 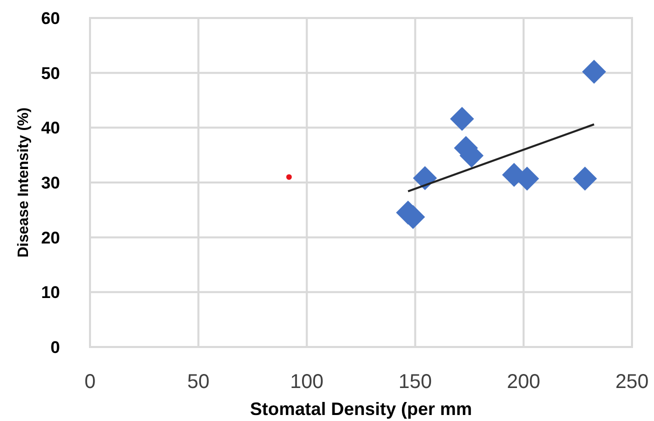 What do you see at coordinates (50, 183) in the screenshot?
I see `y-tick-label: 30` at bounding box center [50, 183].